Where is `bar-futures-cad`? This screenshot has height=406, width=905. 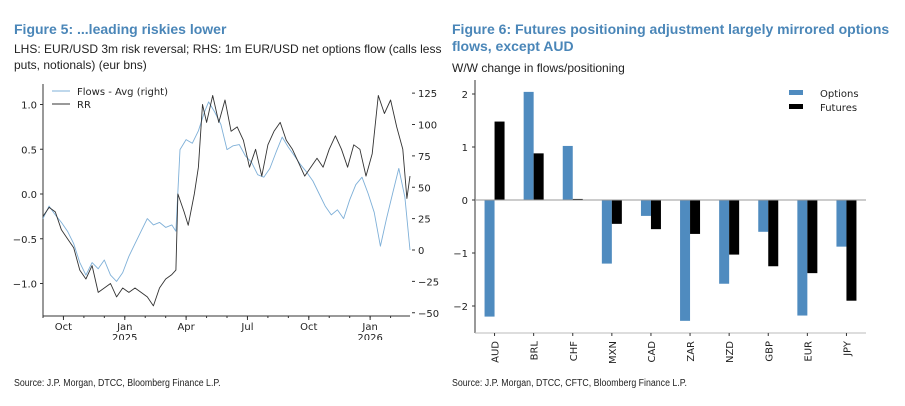 bar-futures-cad is located at coordinates (655, 215).